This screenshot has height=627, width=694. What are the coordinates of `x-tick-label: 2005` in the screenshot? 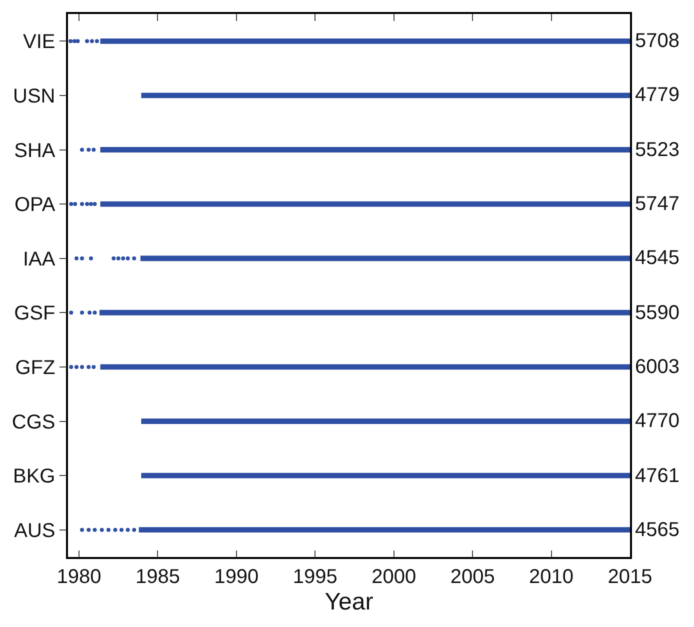 It's located at (472, 577).